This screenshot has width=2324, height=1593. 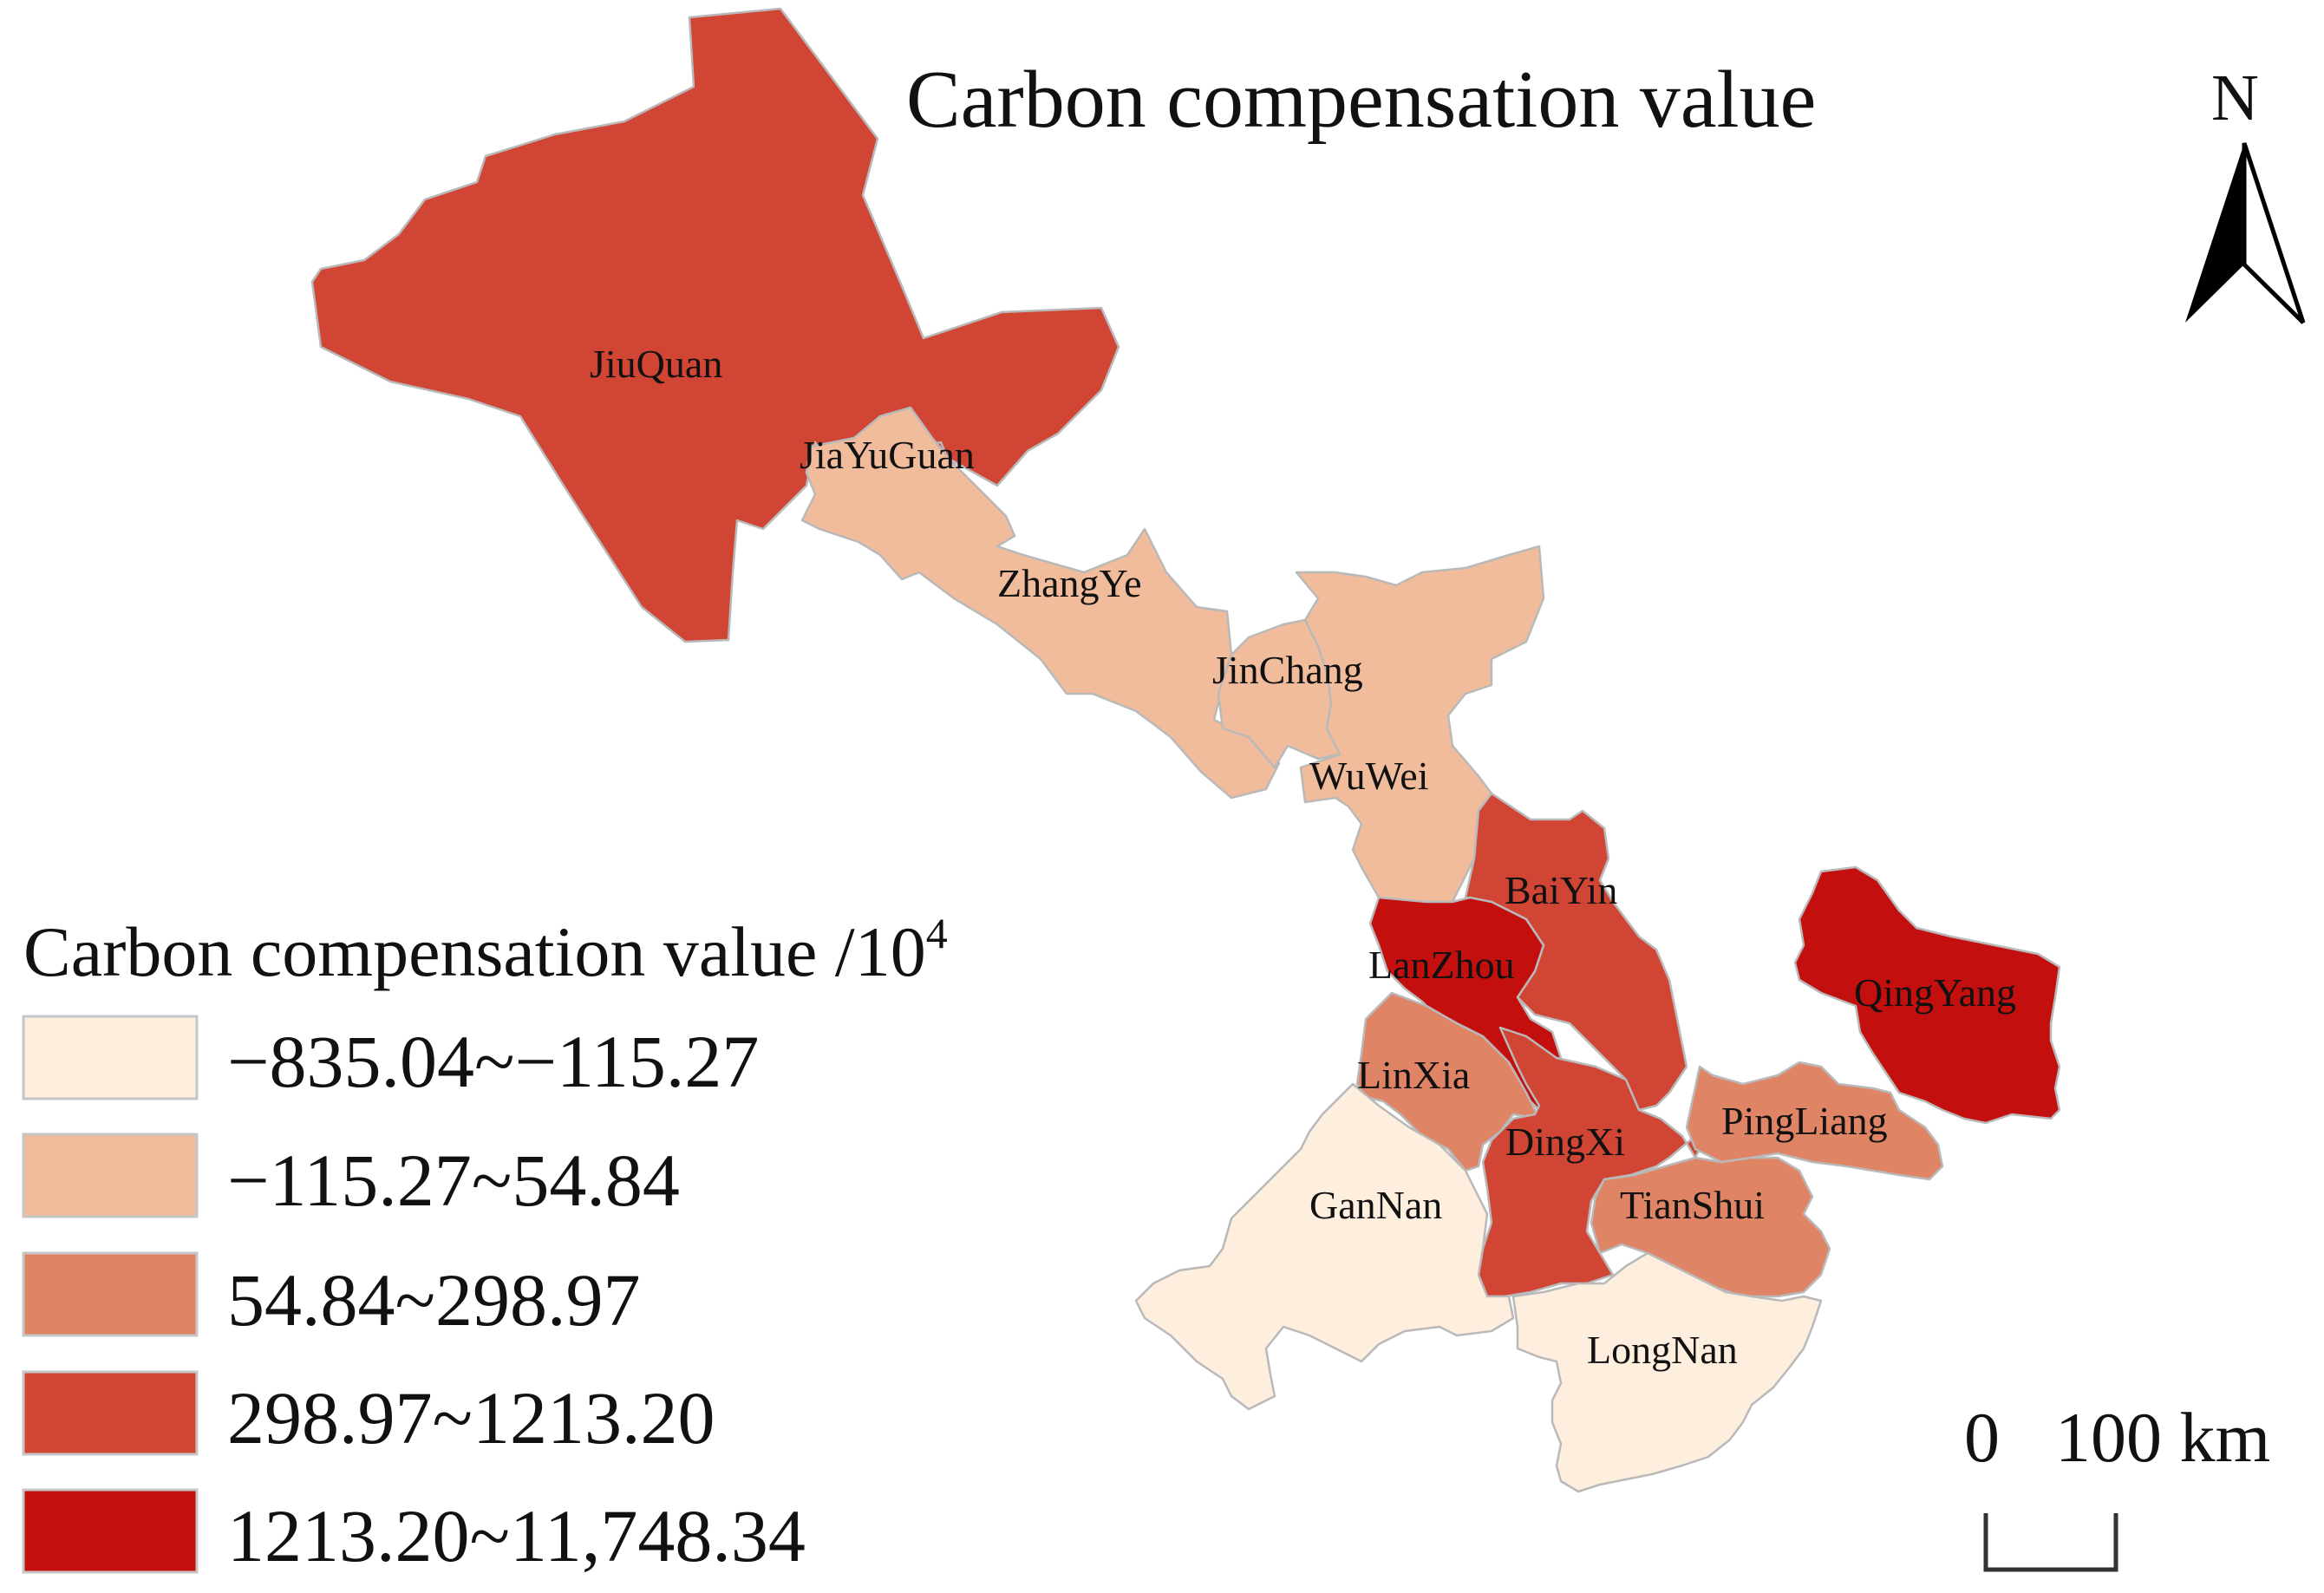 I want to click on region-tianshui, so click(x=1710, y=1227).